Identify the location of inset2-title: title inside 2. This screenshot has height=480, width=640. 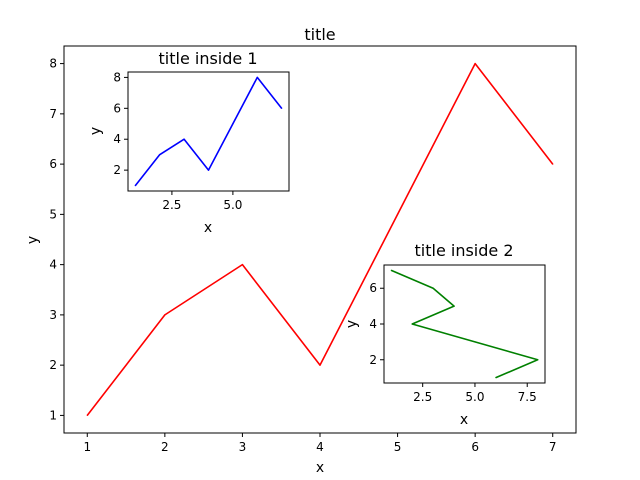
(464, 250).